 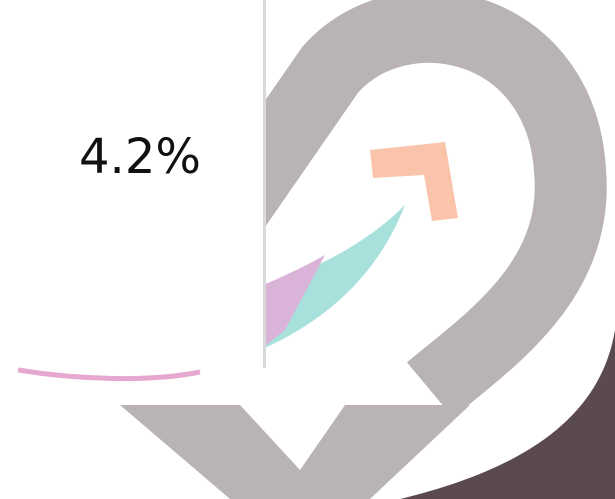 I want to click on pink-arc, so click(x=109, y=374).